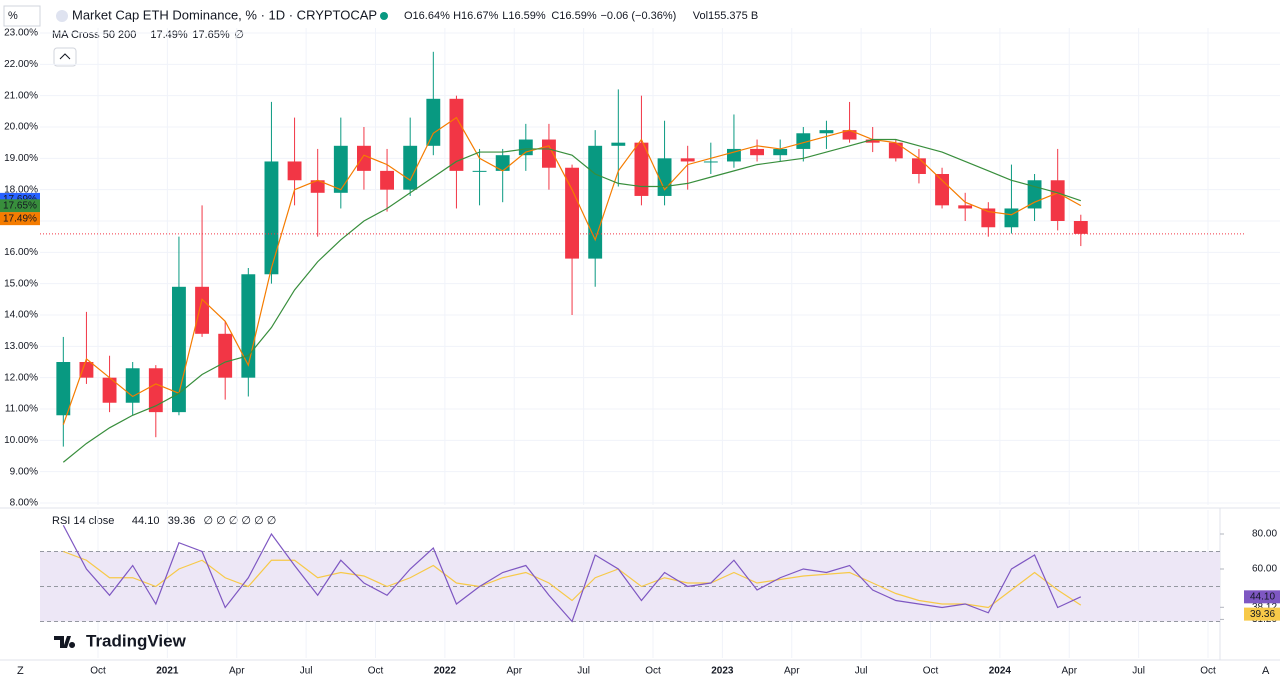 The height and width of the screenshot is (683, 1280). What do you see at coordinates (722, 671) in the screenshot?
I see `x-tick-label: 2023` at bounding box center [722, 671].